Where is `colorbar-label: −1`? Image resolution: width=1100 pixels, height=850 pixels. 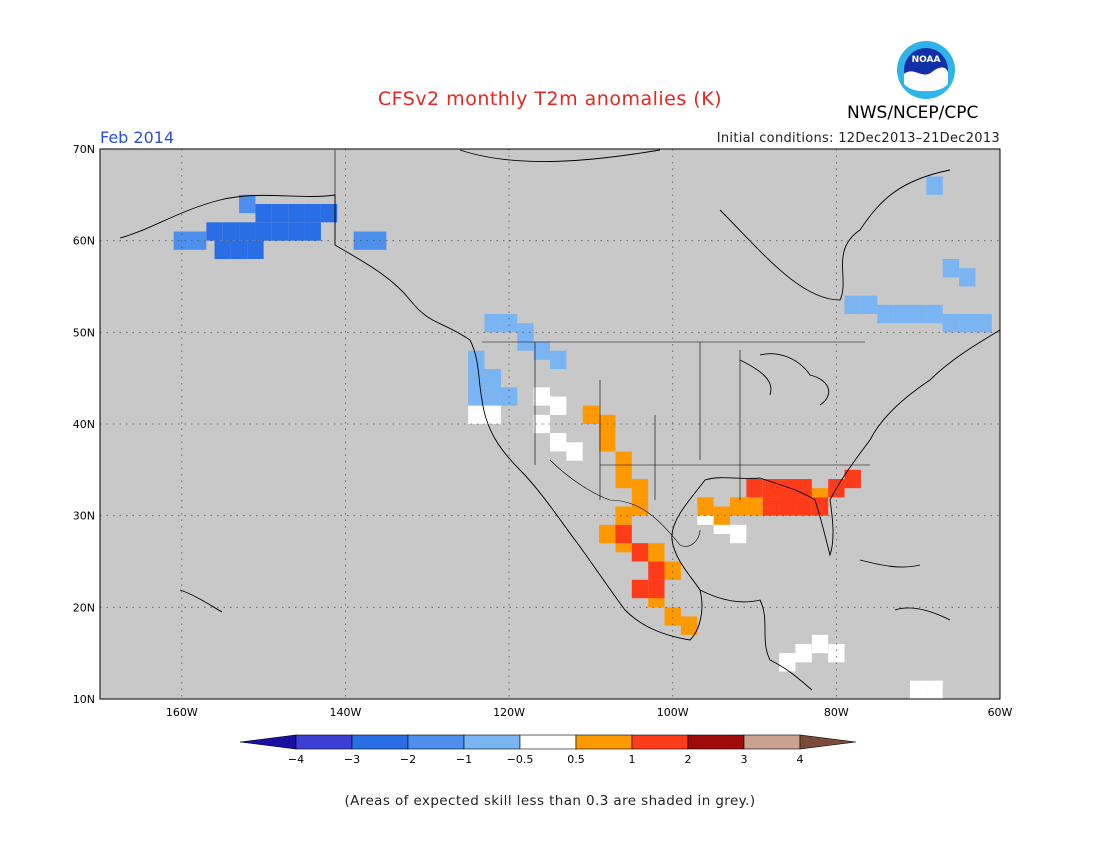 colorbar-label: −1 is located at coordinates (464, 759).